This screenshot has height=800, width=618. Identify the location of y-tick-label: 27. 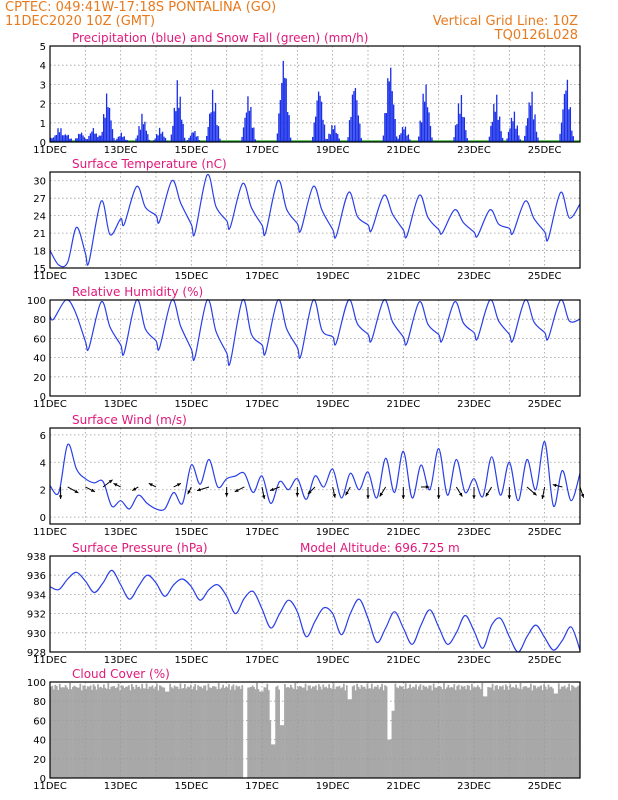
(39, 199).